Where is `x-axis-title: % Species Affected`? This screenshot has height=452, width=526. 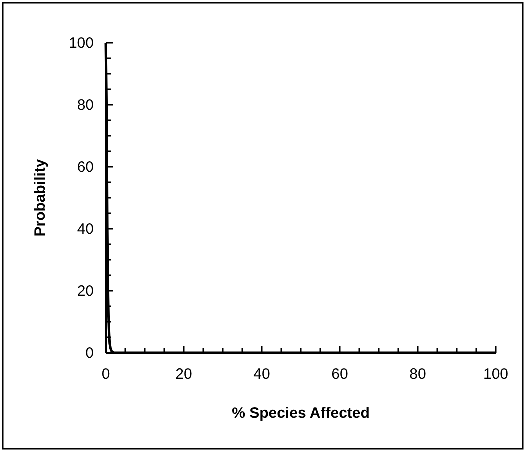 x-axis-title: % Species Affected is located at coordinates (301, 413).